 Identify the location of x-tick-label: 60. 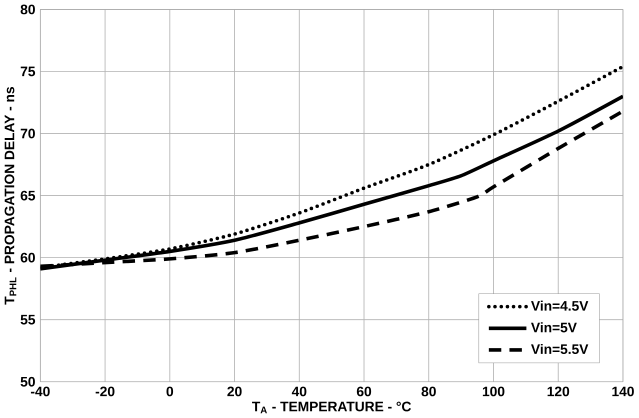
(364, 391).